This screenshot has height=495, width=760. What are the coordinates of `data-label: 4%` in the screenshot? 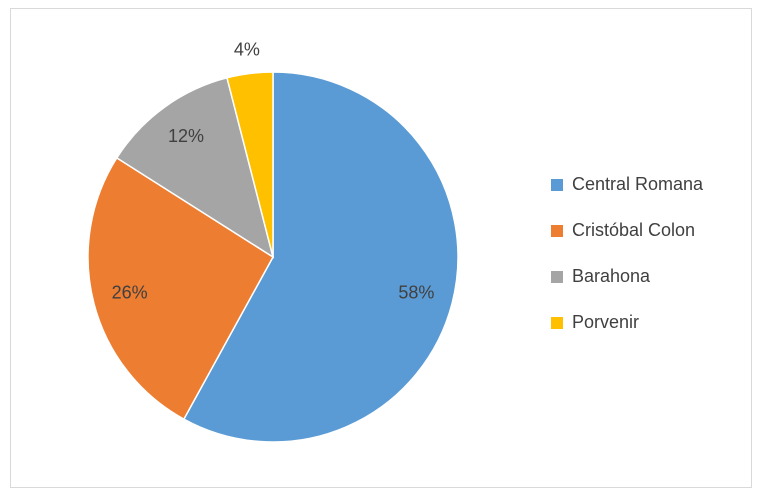 It's located at (247, 49).